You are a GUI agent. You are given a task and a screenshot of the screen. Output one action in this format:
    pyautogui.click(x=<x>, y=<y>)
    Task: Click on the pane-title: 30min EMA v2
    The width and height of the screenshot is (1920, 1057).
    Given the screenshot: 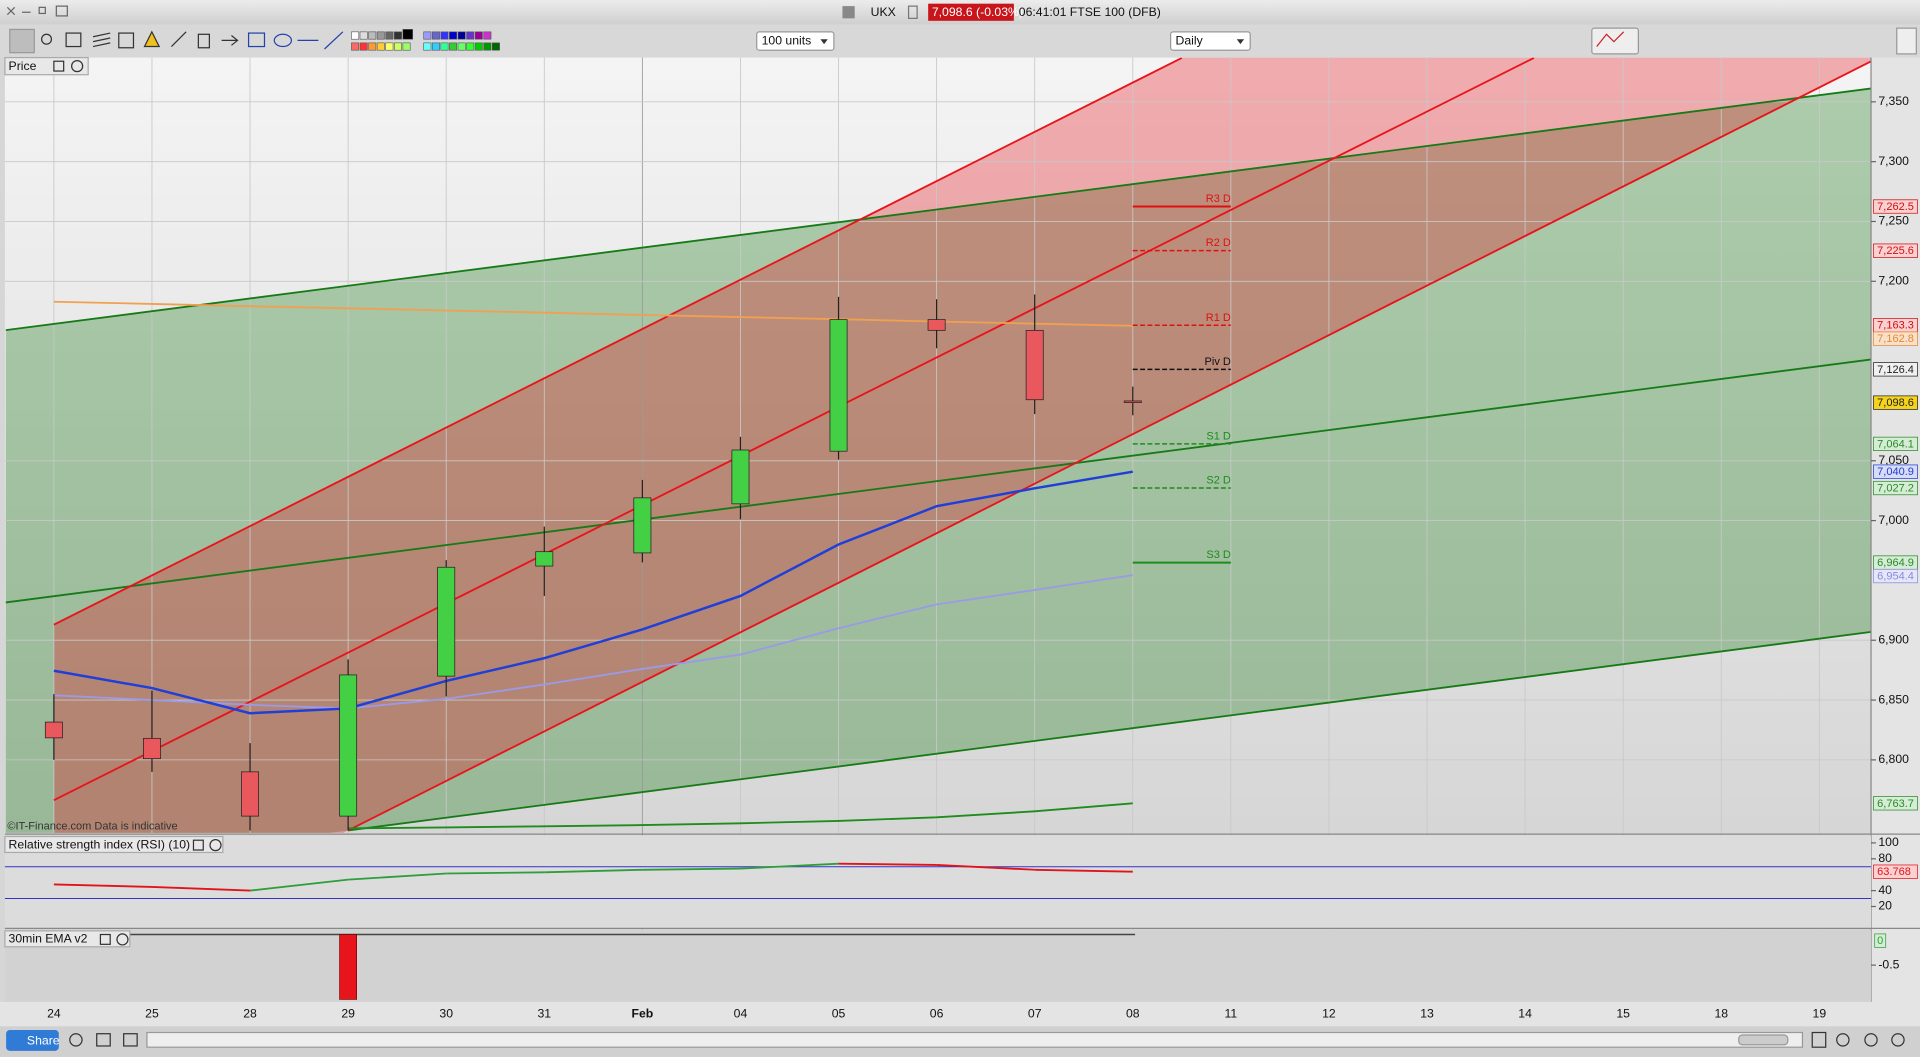 What is the action you would take?
    pyautogui.click(x=48, y=939)
    